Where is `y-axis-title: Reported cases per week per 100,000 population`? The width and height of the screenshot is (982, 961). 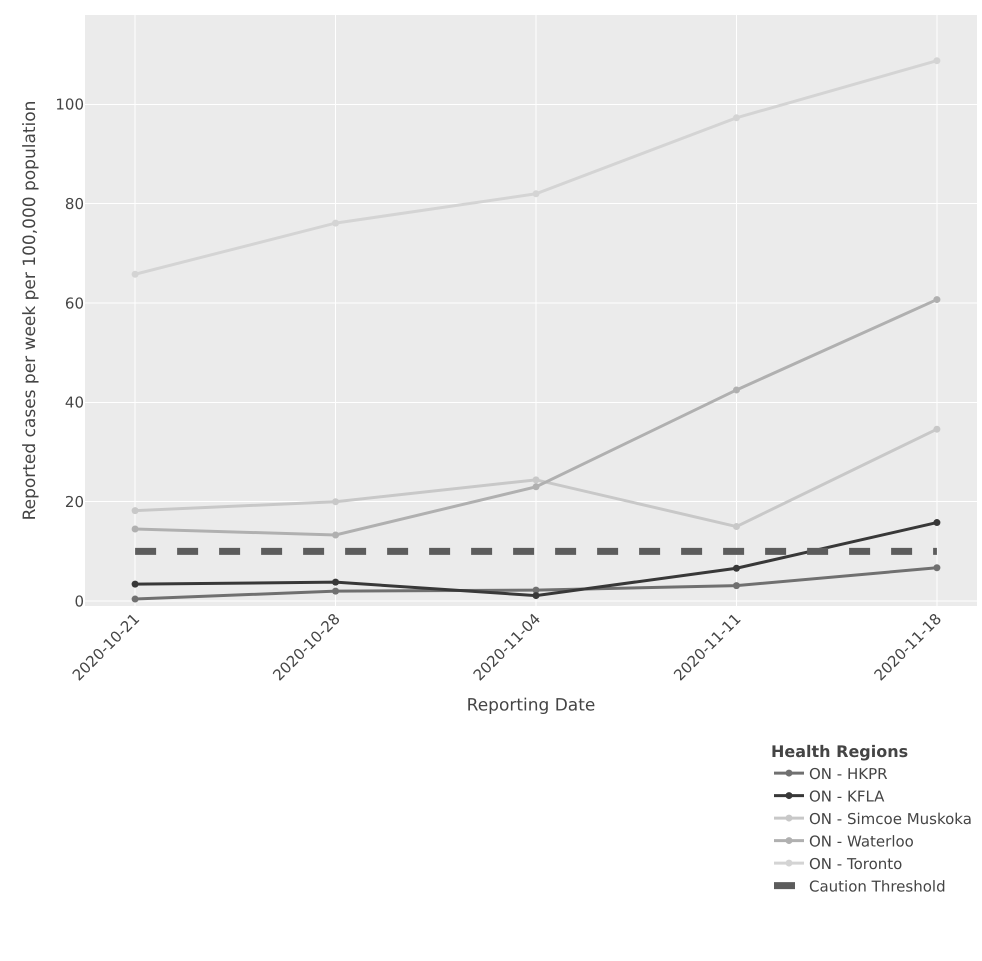
y-axis-title: Reported cases per week per 100,000 population is located at coordinates (30, 310).